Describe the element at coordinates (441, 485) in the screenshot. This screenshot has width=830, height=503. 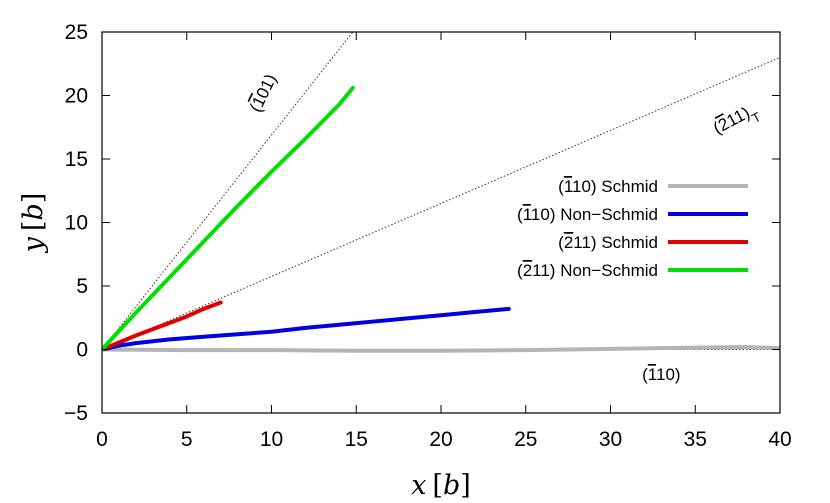
I see `x-axis-label: x [b]` at that location.